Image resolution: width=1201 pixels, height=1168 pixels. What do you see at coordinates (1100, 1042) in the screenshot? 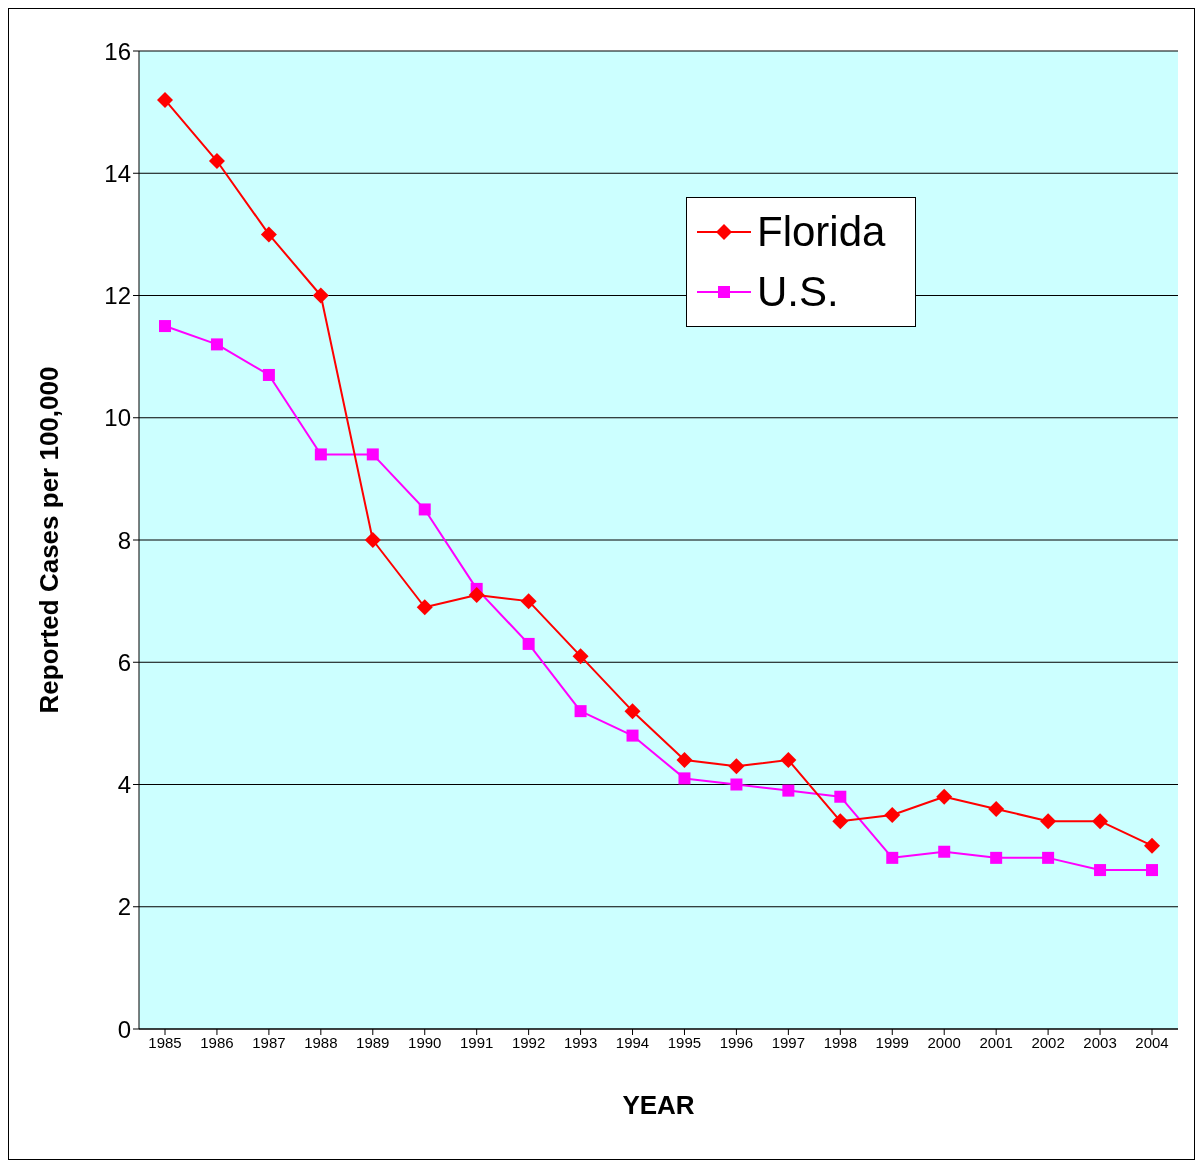
I see `x-tick-label: 2003` at bounding box center [1100, 1042].